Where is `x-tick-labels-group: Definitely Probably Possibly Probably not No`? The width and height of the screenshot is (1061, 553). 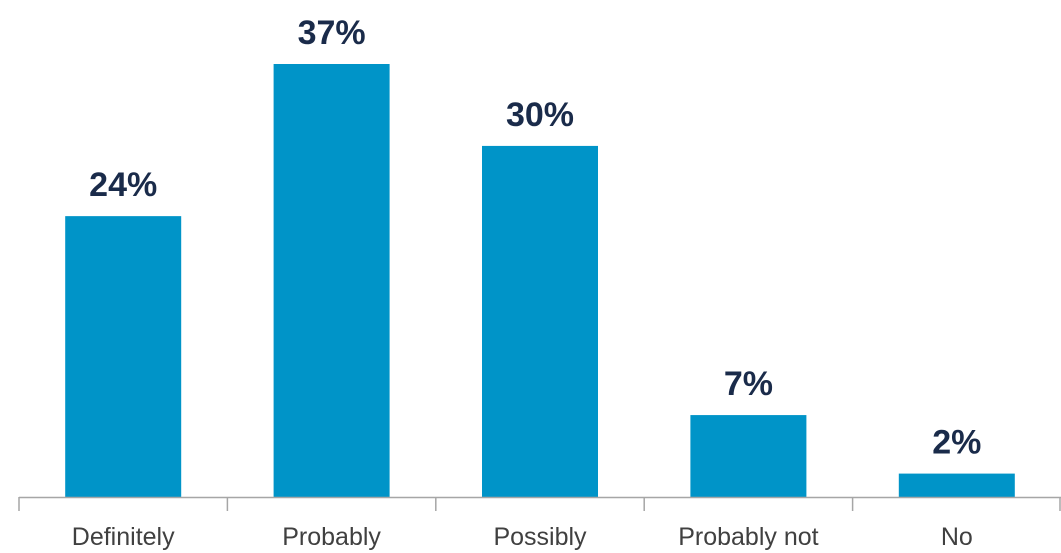 x-tick-labels-group: Definitely Probably Possibly Probably not No is located at coordinates (522, 537).